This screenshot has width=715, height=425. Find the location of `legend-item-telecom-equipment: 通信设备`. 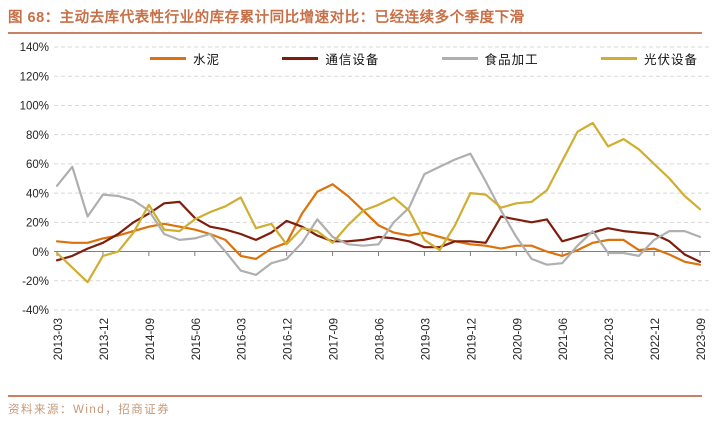

legend-item-telecom-equipment: 通信设备 is located at coordinates (330, 58).